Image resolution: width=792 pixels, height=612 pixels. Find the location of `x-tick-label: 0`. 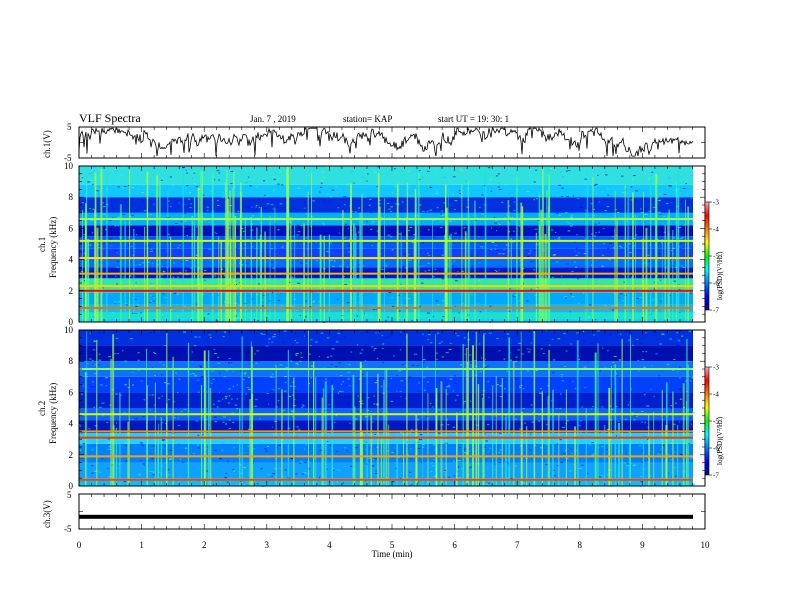

x-tick-label: 0 is located at coordinates (79, 545).